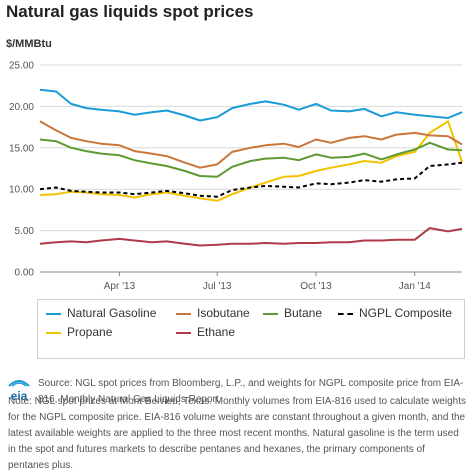 The width and height of the screenshot is (472, 474). Describe the element at coordinates (21, 107) in the screenshot. I see `y-tick-label: 20.00` at that location.